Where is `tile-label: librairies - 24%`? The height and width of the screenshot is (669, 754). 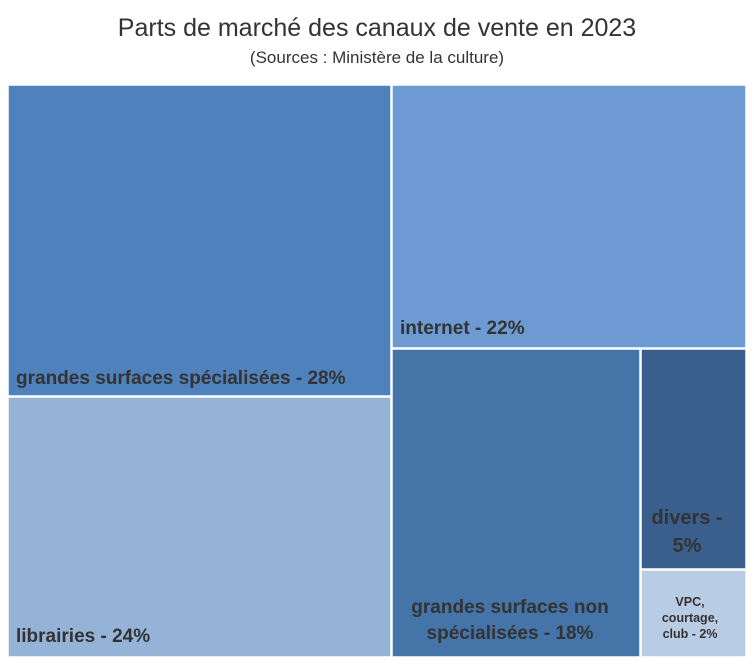
tile-label: librairies - 24% is located at coordinates (83, 636).